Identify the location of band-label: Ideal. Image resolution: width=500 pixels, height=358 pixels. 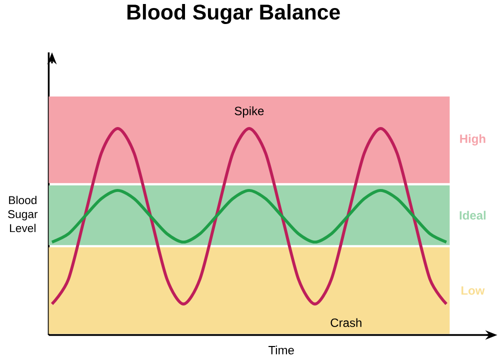
(473, 215).